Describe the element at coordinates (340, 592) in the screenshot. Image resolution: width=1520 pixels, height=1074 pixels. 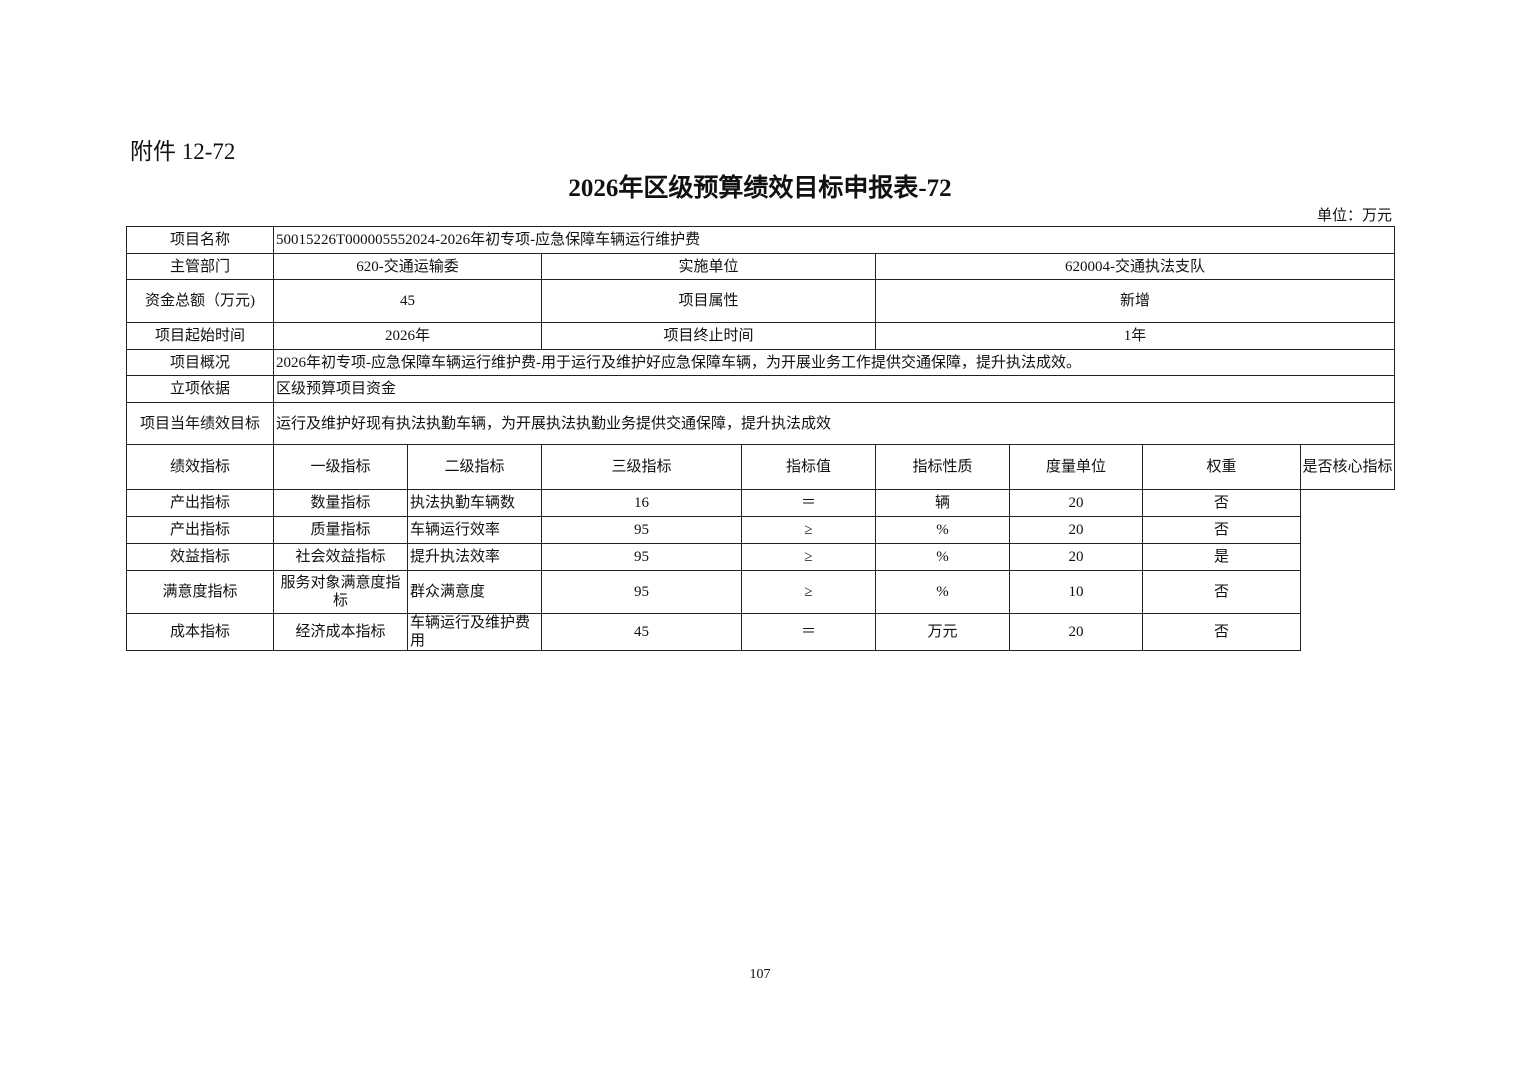
I see `indicator-cell: 服务对象满意度指标` at that location.